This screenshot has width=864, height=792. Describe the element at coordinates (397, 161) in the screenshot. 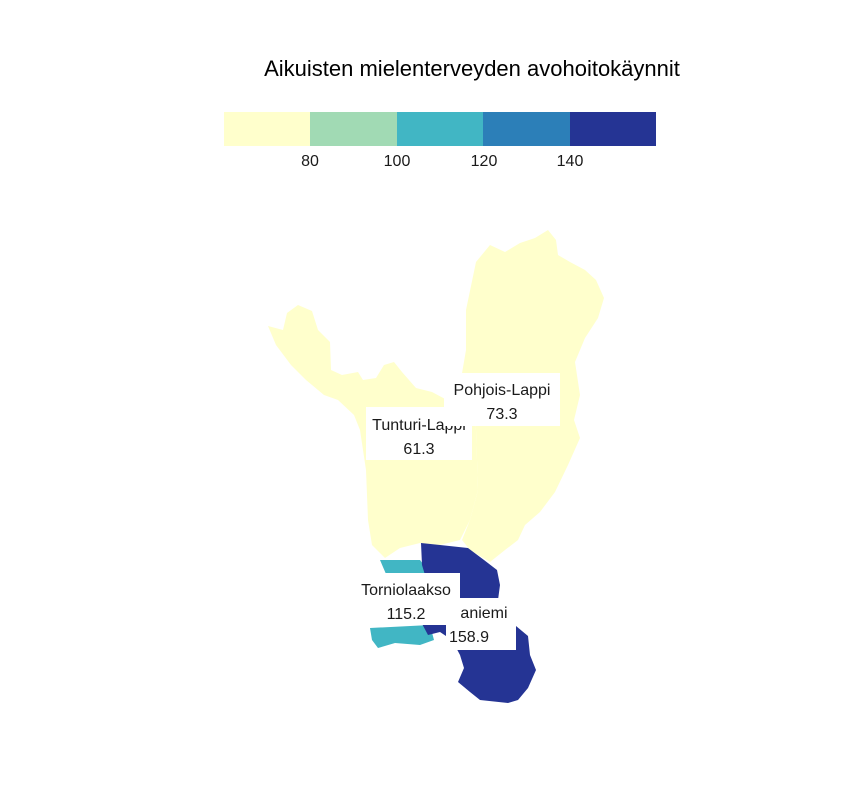

I see `legend-tick-100: 100` at that location.